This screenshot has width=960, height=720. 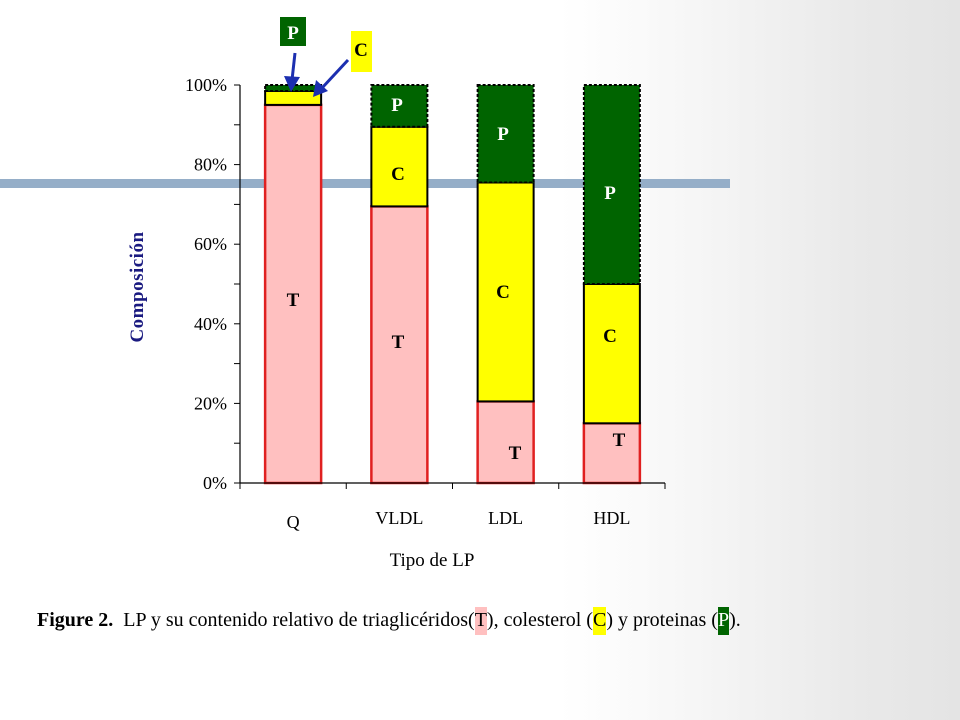 I want to click on caption-text-3: ) y proteinas (, so click(x=662, y=620).